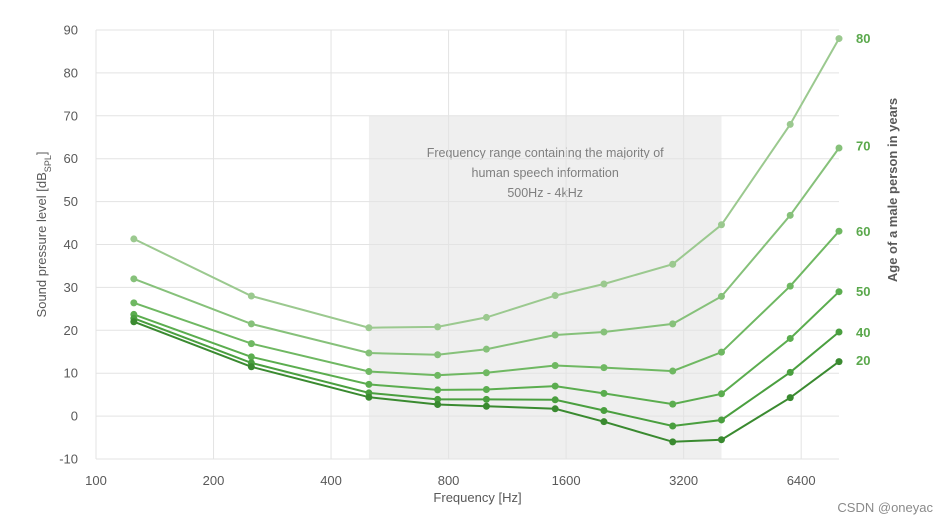 The width and height of the screenshot is (943, 521). Describe the element at coordinates (68, 459) in the screenshot. I see `y-tick-label: -10` at that location.